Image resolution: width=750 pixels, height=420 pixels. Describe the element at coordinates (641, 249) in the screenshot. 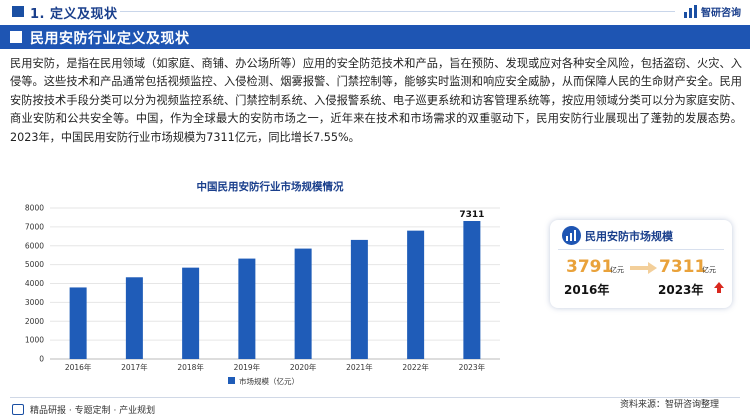

I see `card-divider` at that location.